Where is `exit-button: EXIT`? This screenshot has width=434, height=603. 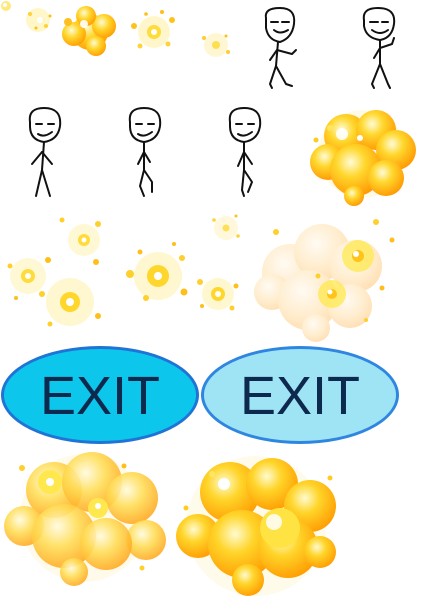 exit-button: EXIT is located at coordinates (100, 395).